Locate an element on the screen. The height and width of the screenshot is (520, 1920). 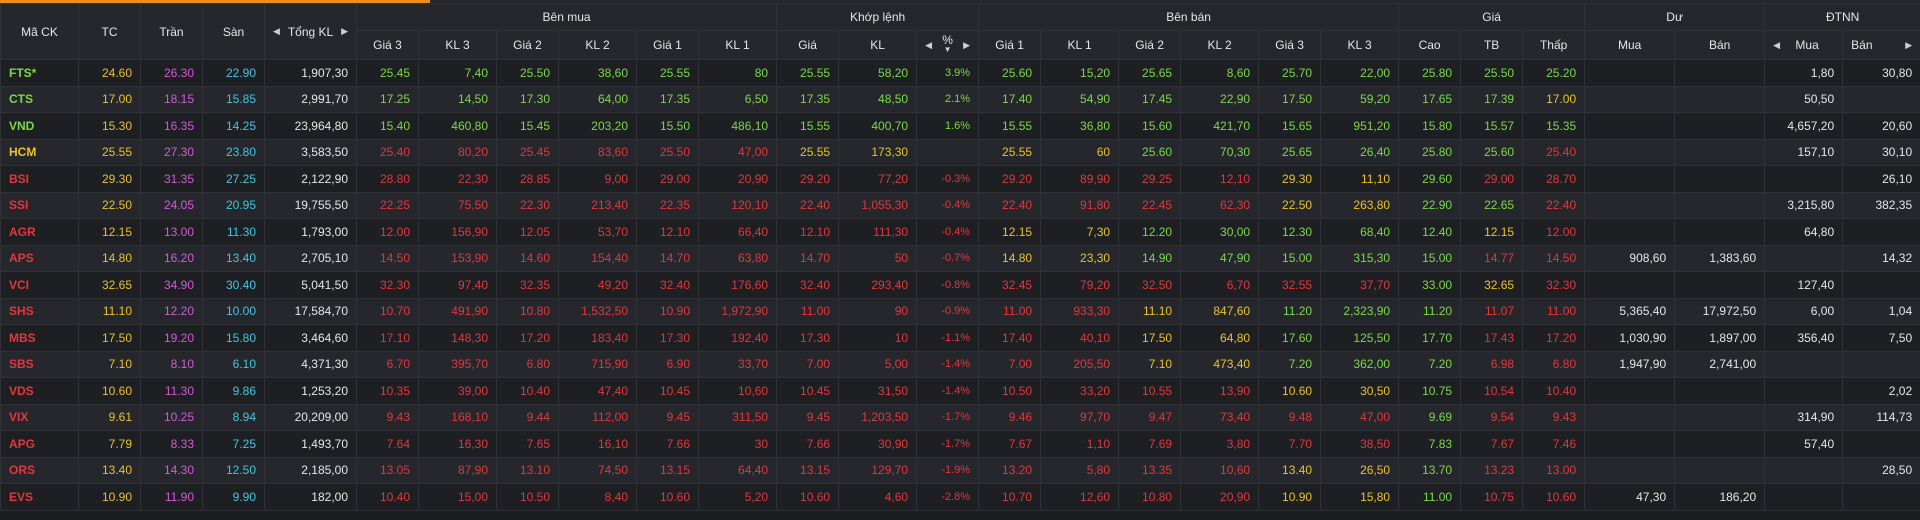
symbol-cell: HCM is located at coordinates (39, 152).